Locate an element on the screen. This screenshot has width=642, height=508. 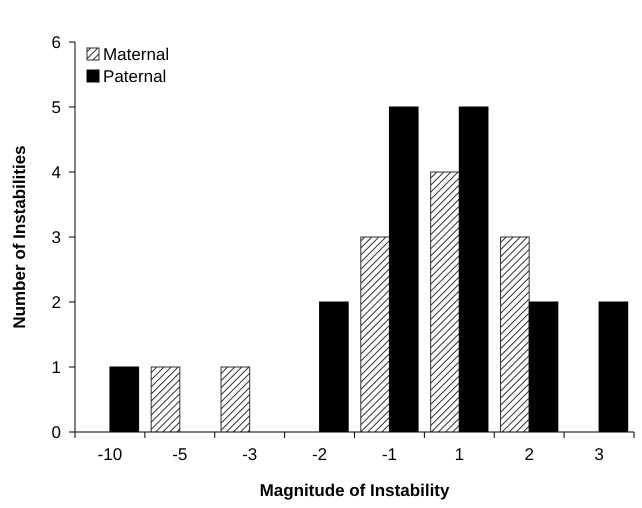
x-tick-label: -2 is located at coordinates (320, 454).